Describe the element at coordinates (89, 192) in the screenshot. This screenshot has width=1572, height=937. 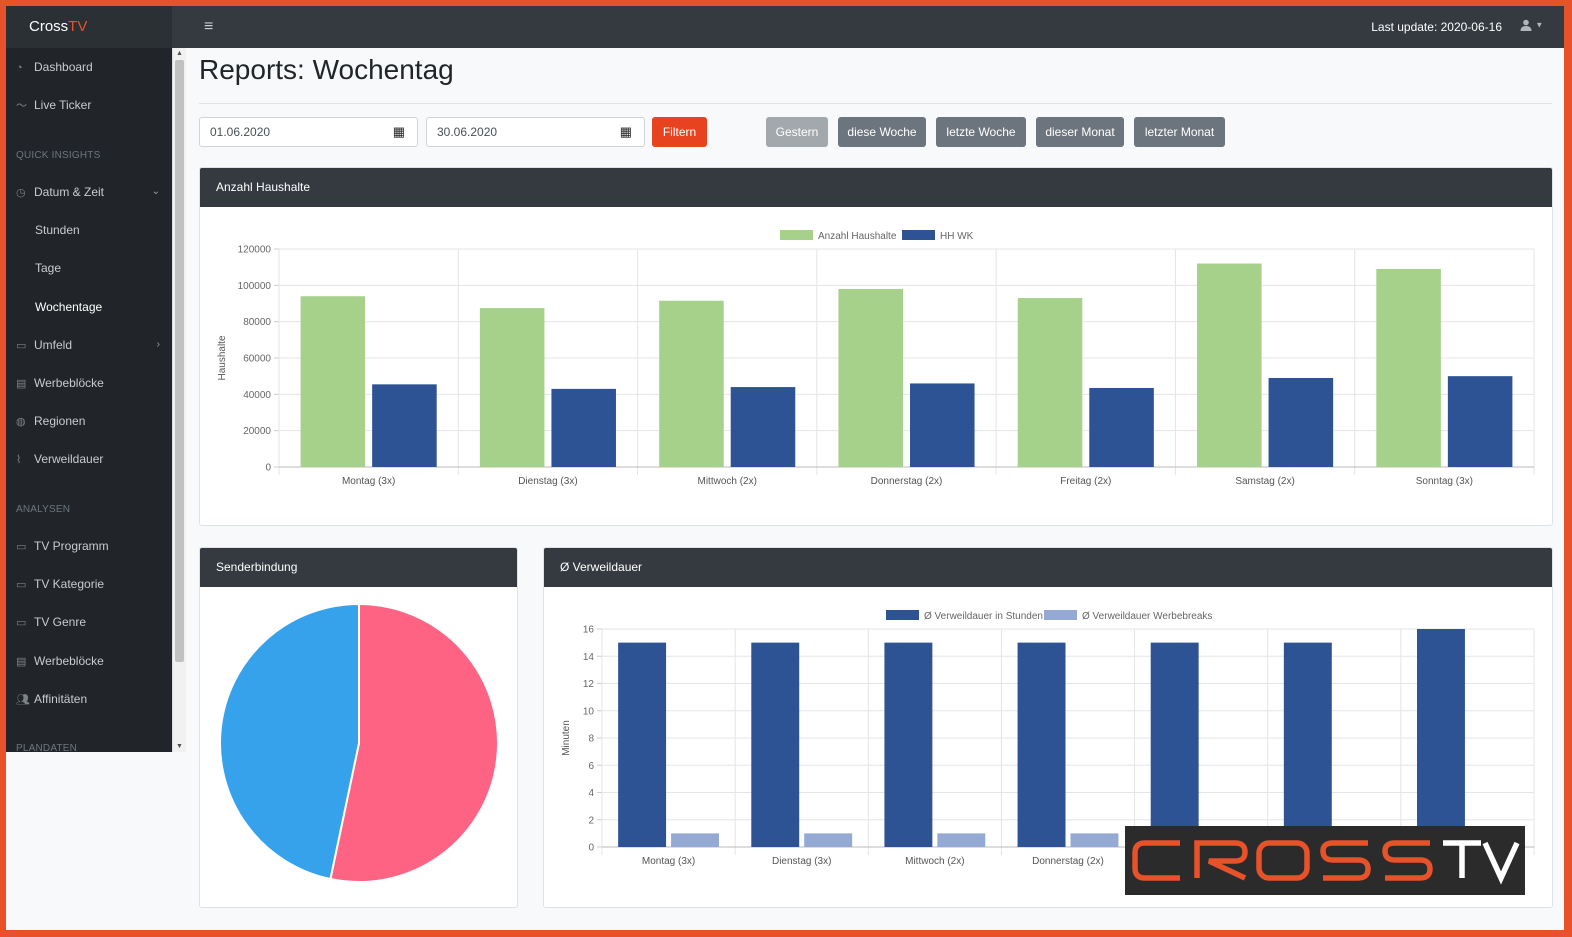
I see `sidebar-item-datum-zeit: ◷ Datum & Zeit ⌄` at that location.